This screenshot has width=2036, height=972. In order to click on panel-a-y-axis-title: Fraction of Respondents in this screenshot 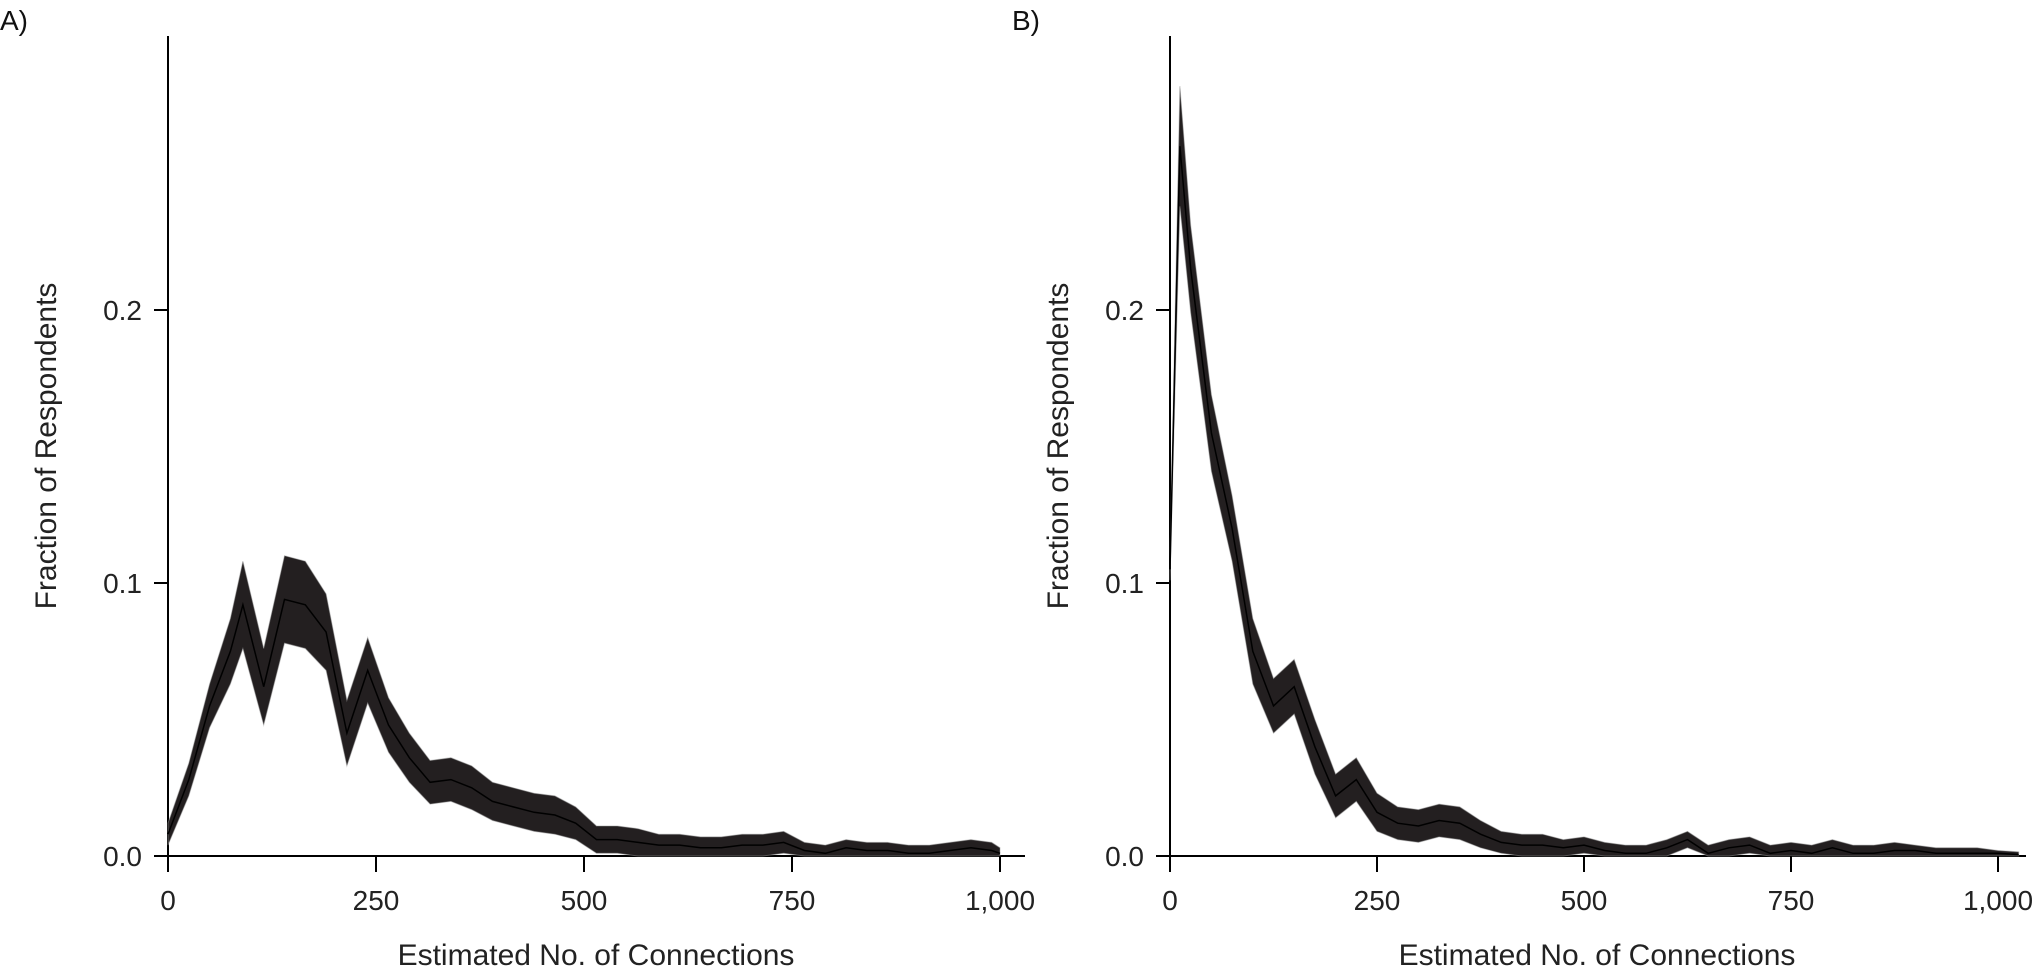, I will do `click(46, 446)`.